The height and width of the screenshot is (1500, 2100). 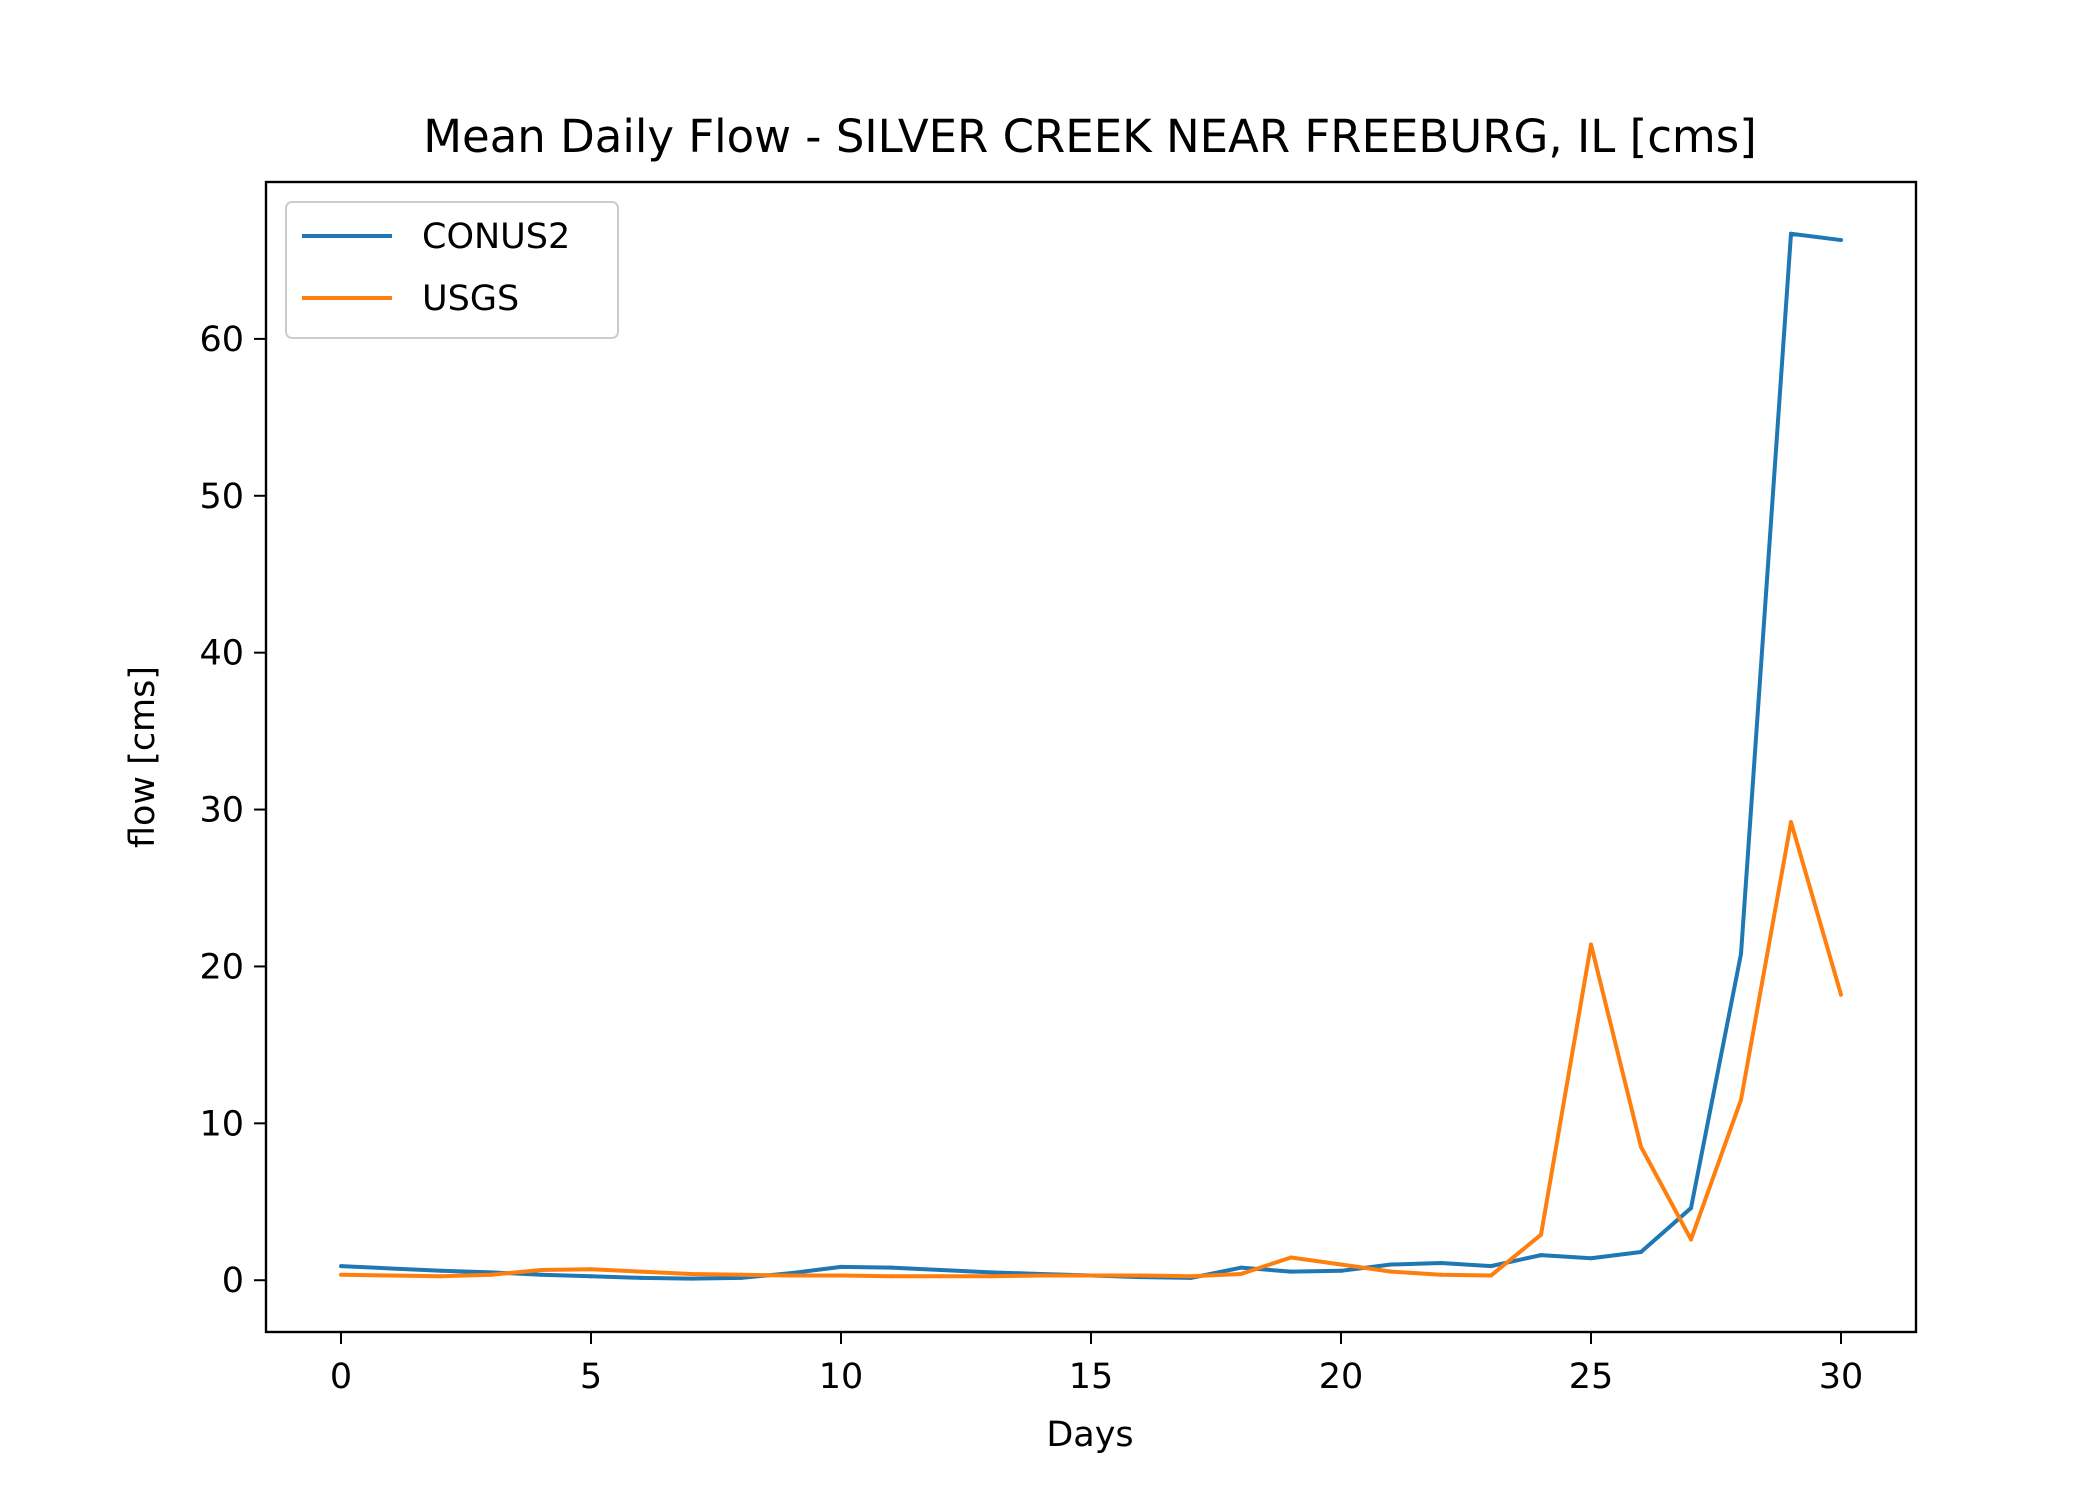 I want to click on legend-label-conus2: CONUS2, so click(x=496, y=237).